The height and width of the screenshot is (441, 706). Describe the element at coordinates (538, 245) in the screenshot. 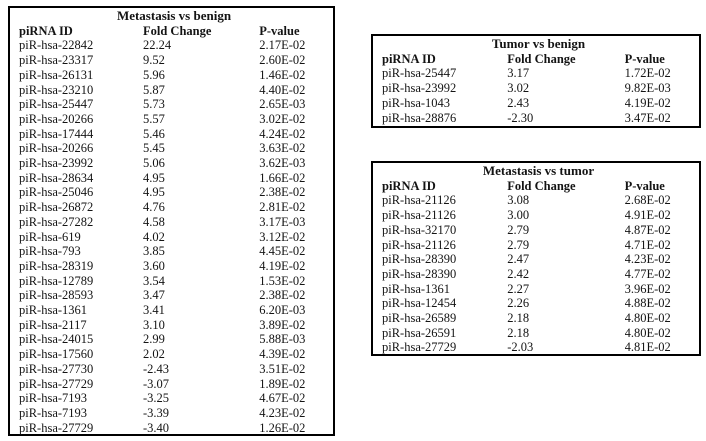

I see `table-row: piR-hsa-21126 2.79 4.71E-02` at that location.